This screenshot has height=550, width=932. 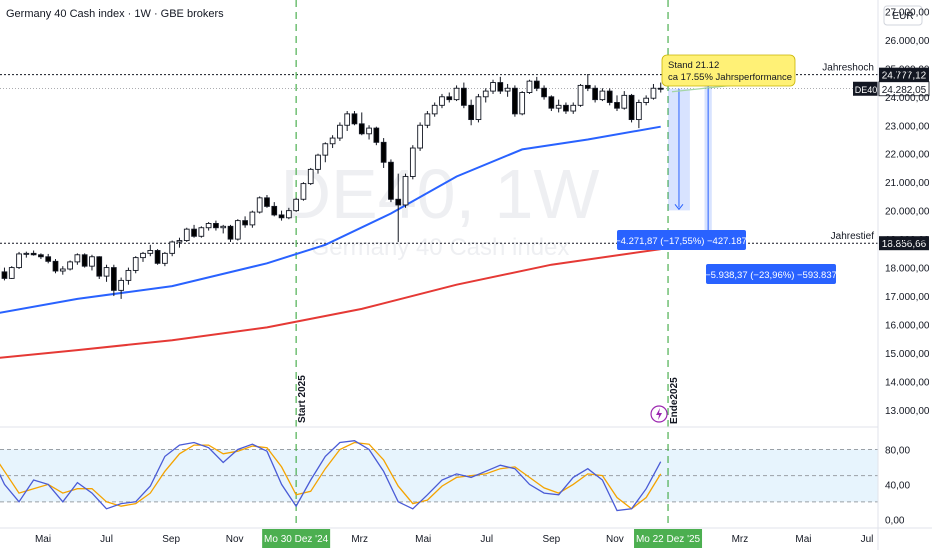 I want to click on price-tick-label: 22.000,00, so click(x=907, y=155).